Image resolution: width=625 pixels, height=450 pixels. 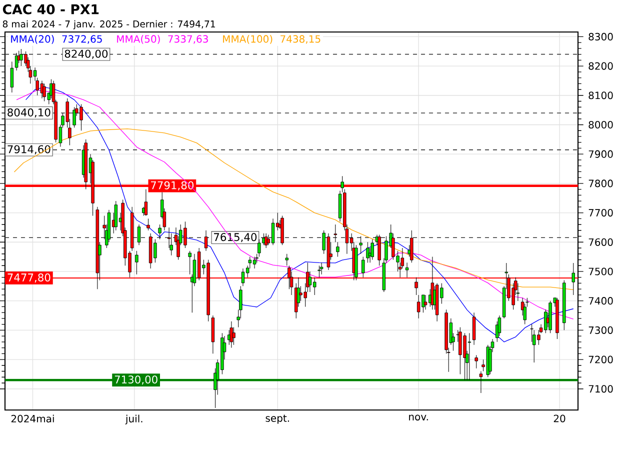 I want to click on chart-title: CAC 40 - PX1, so click(x=50, y=9).